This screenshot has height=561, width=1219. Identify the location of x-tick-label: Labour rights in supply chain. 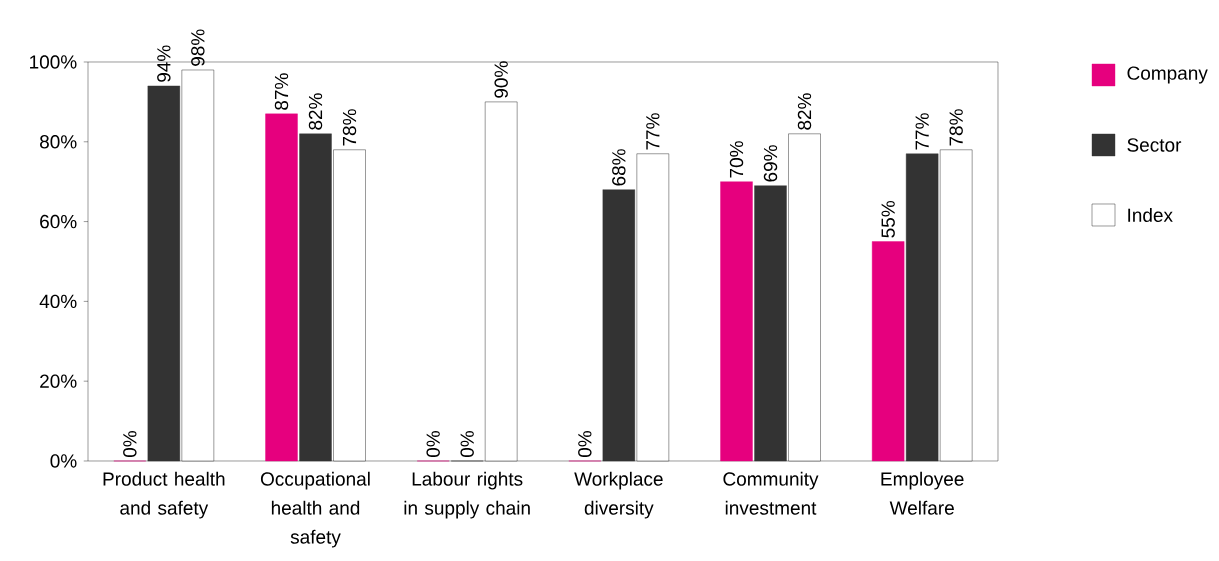
(467, 495).